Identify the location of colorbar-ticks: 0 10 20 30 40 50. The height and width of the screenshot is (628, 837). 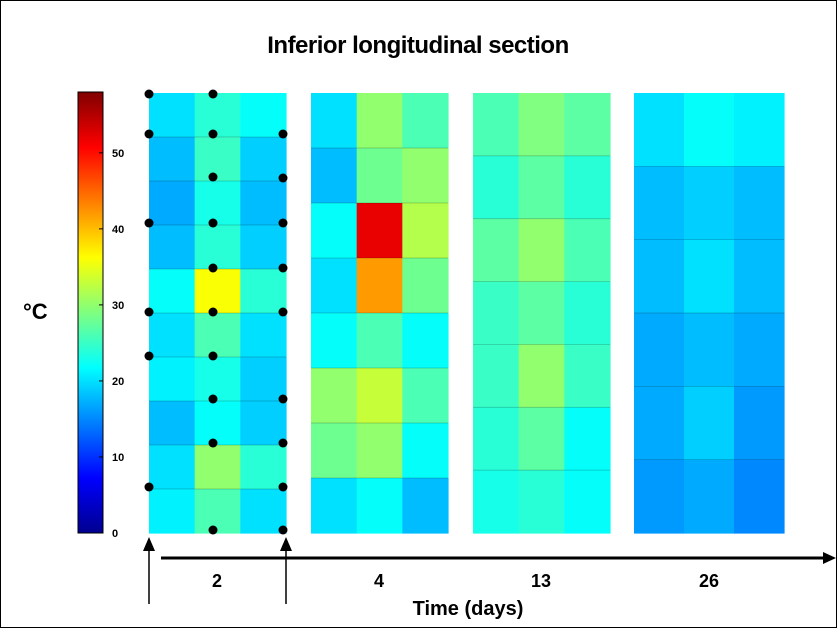
(111, 344).